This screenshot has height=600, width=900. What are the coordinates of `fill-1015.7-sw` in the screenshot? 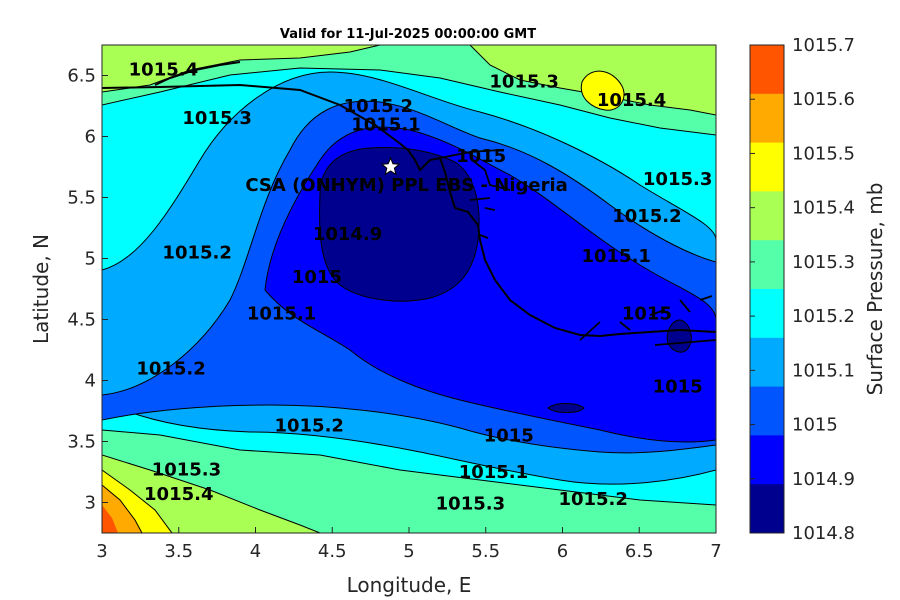 It's located at (110, 519).